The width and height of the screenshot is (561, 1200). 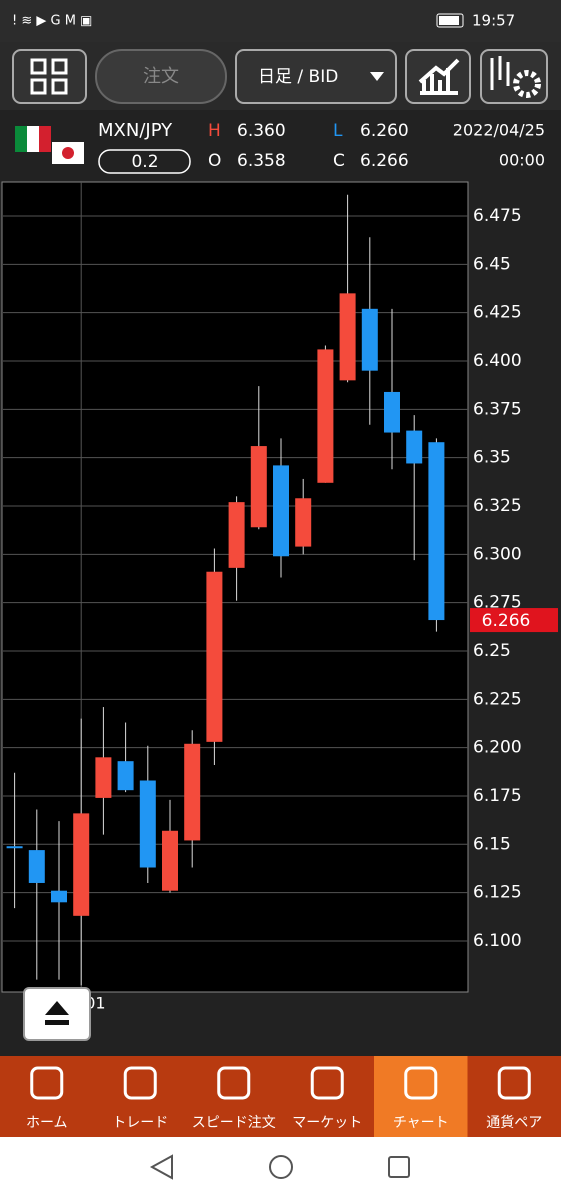 I want to click on flags, so click(x=49, y=145).